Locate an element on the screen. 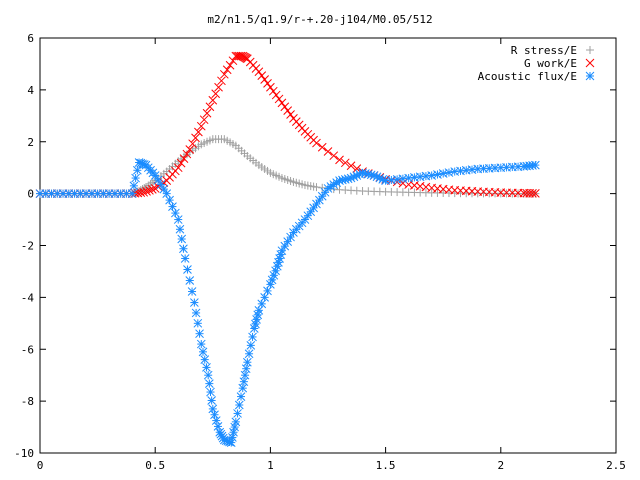 This screenshot has height=480, width=640. legend-label: R stress/E is located at coordinates (544, 50).